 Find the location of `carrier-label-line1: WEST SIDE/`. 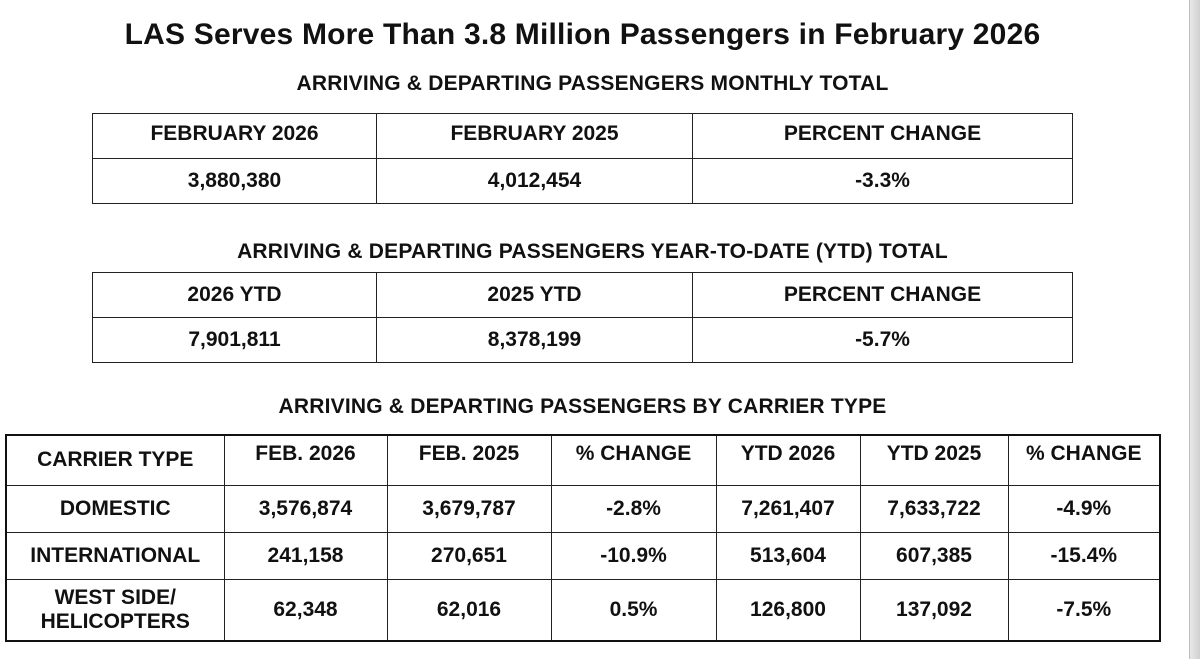

carrier-label-line1: WEST SIDE/ is located at coordinates (115, 597).